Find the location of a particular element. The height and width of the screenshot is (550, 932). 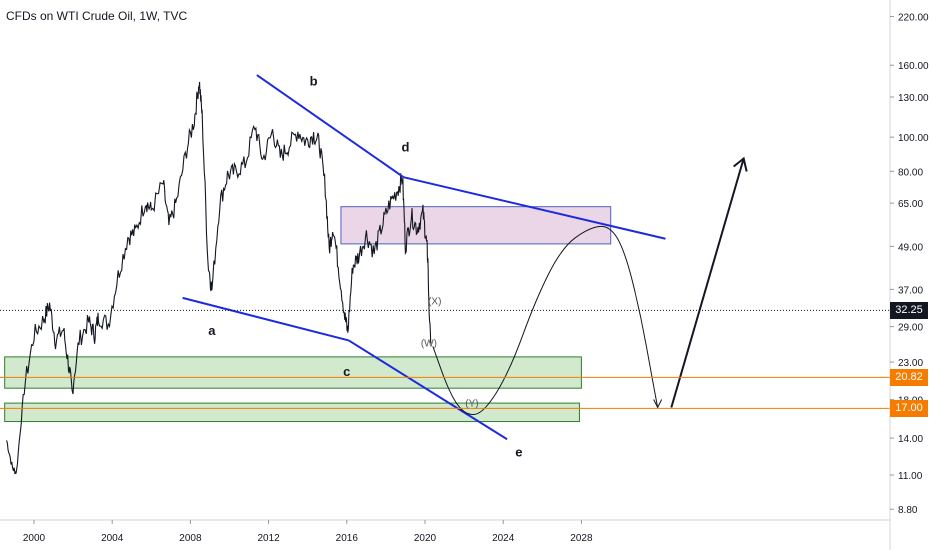

price-tick-label: 11.00 is located at coordinates (910, 476).